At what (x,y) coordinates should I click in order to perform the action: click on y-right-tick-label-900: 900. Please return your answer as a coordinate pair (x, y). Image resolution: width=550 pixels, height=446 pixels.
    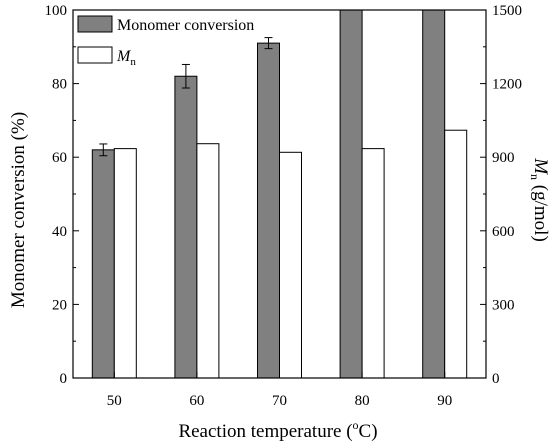
    Looking at the image, I should click on (503, 158).